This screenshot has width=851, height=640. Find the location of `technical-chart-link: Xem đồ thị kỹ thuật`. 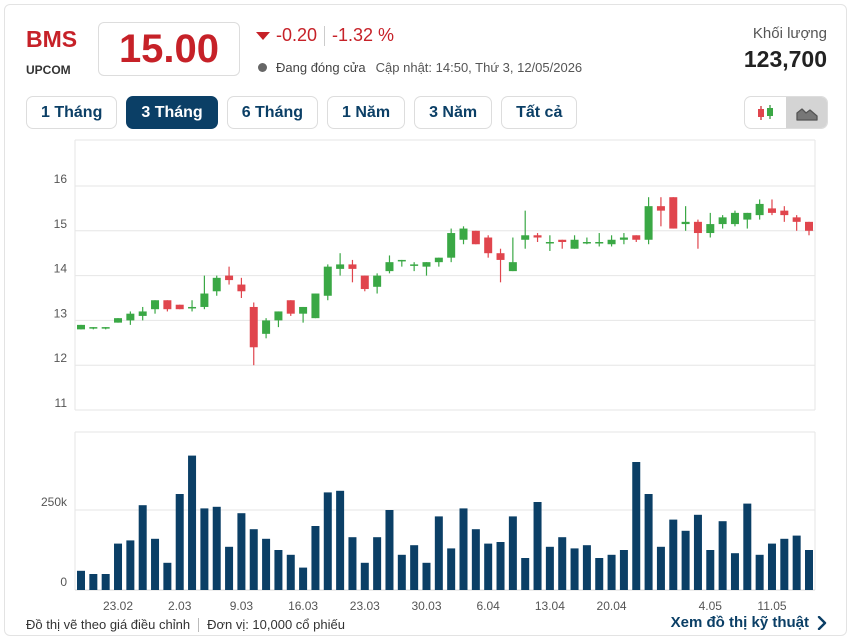

technical-chart-link: Xem đồ thị kỹ thuật is located at coordinates (749, 622).